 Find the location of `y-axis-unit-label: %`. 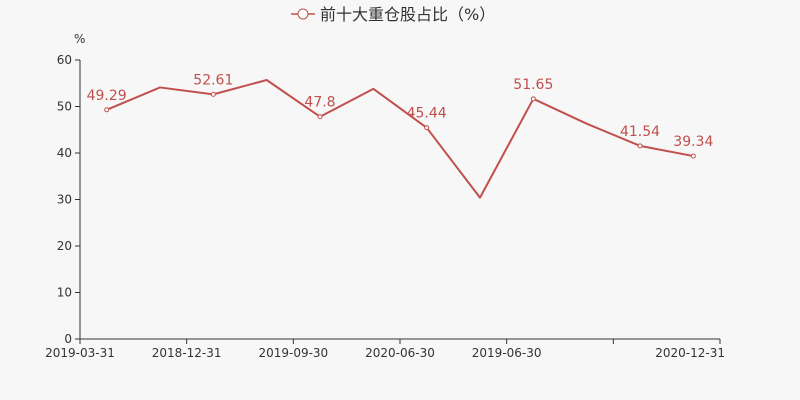

y-axis-unit-label: % is located at coordinates (79, 39).